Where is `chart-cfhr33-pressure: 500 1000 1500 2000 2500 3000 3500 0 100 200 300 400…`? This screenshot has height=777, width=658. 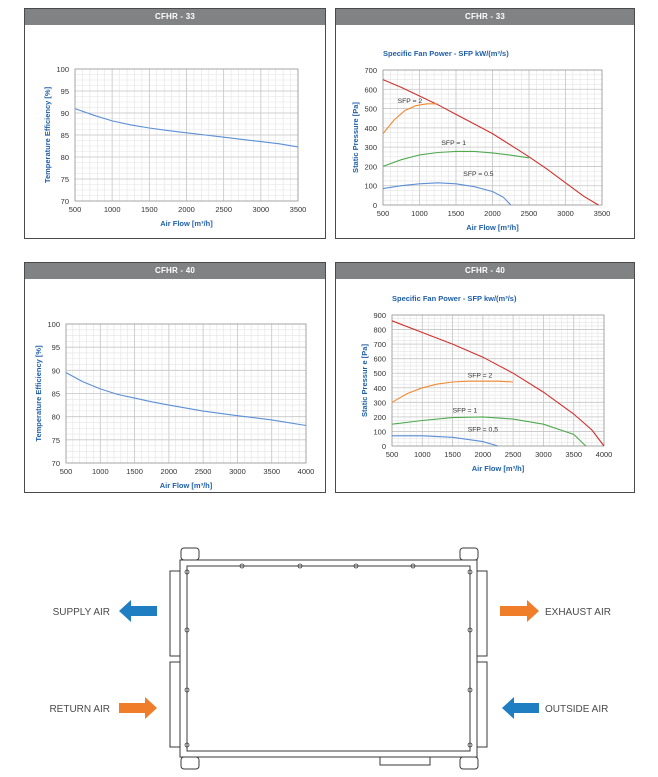 chart-cfhr33-pressure: 500 1000 1500 2000 2500 3000 3500 0 100 200 300 400… is located at coordinates (481, 140).